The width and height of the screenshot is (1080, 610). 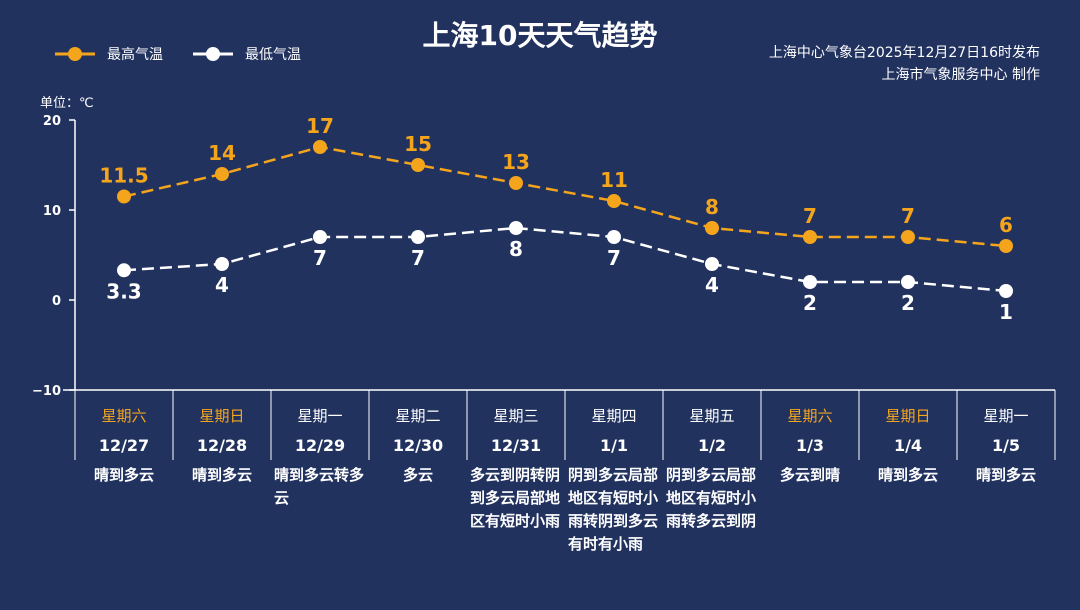 What do you see at coordinates (960, 75) in the screenshot?
I see `issuer-line-2: 上海市气象服务中心 制作` at bounding box center [960, 75].